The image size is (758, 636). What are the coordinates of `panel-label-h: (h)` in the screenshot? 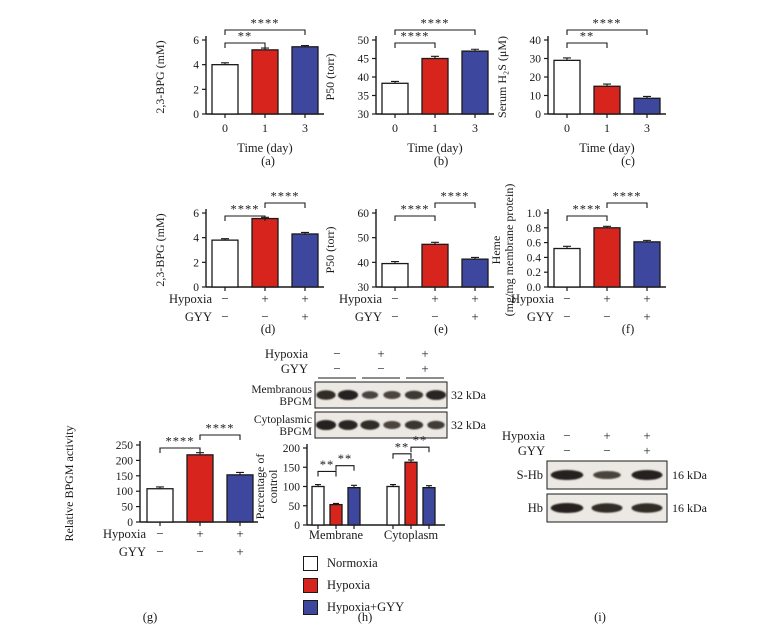 It's located at (365, 617).